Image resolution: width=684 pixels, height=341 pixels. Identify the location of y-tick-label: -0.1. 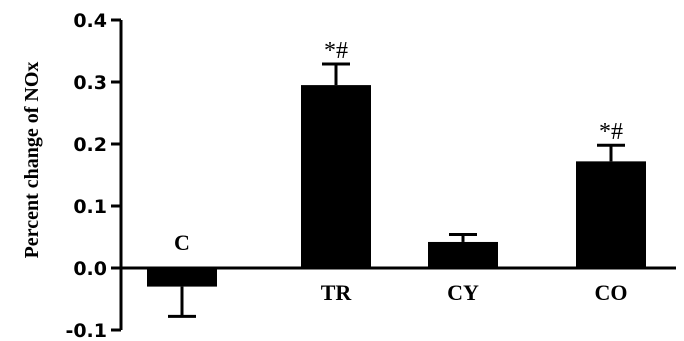
(86, 330).